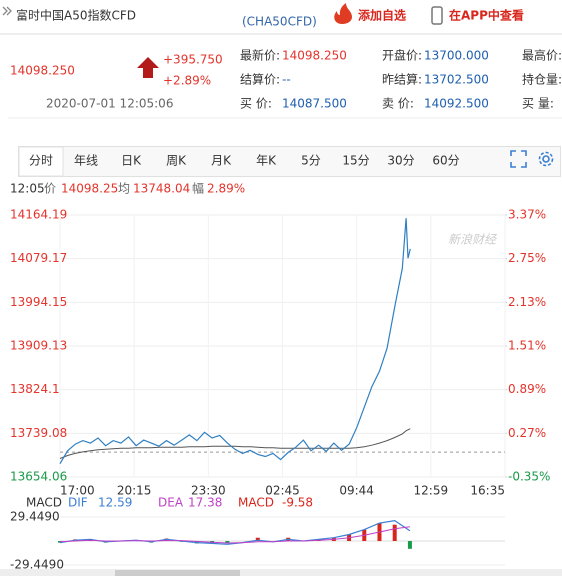 This screenshot has height=576, width=562. I want to click on tab: 年K, so click(266, 161).